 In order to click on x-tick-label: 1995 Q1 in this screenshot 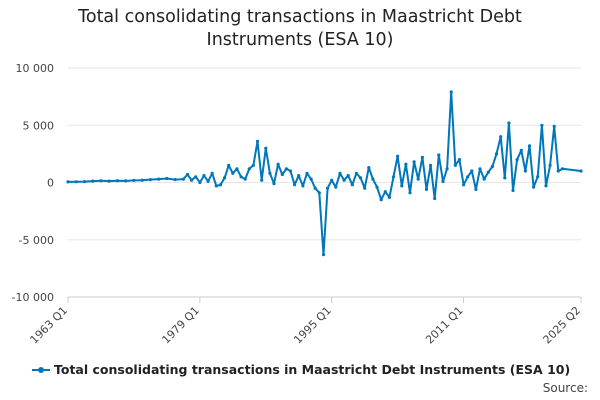, I will do `click(312, 325)`.